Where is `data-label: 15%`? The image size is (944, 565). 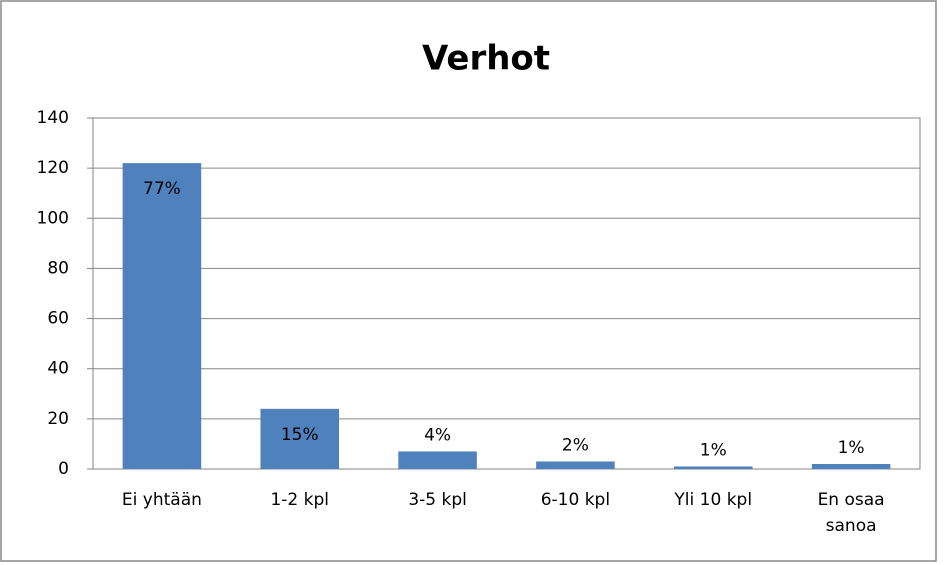 data-label: 15% is located at coordinates (300, 435).